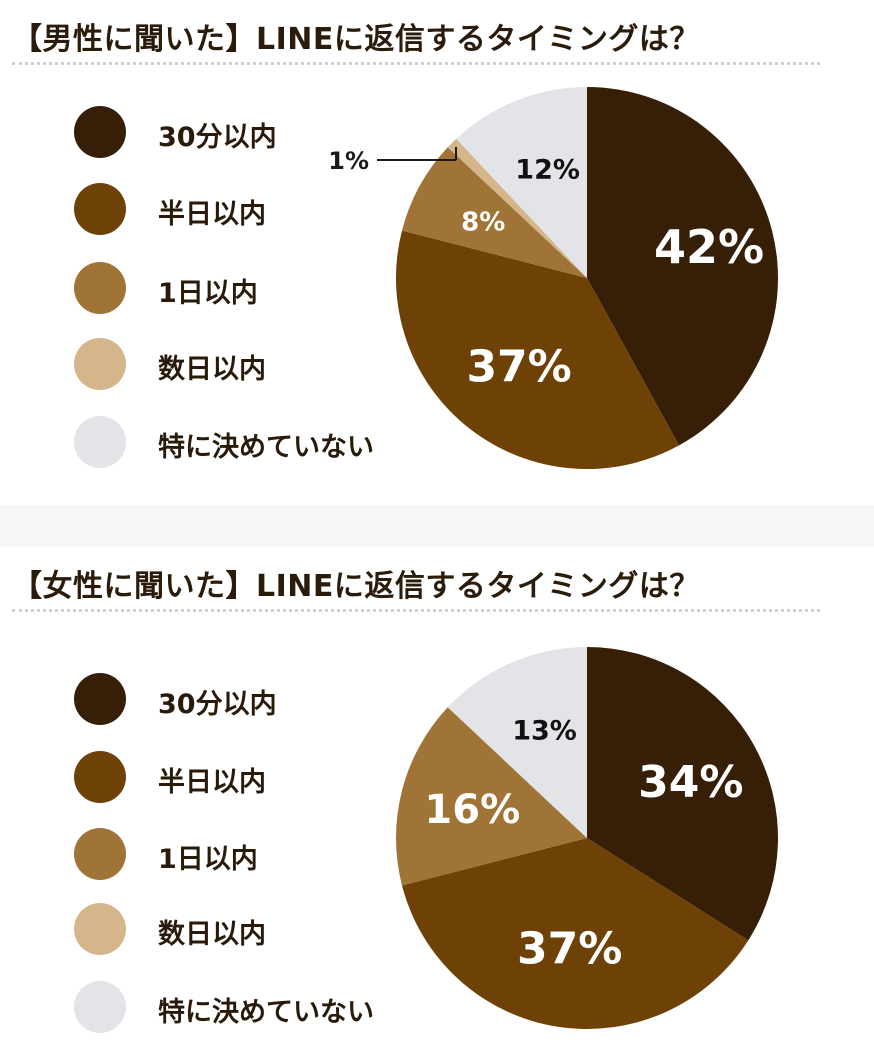 Image resolution: width=874 pixels, height=1052 pixels. What do you see at coordinates (356, 586) in the screenshot?
I see `chart-title: 【女性に聞いた】LINEに返信するタイミングは？` at bounding box center [356, 586].